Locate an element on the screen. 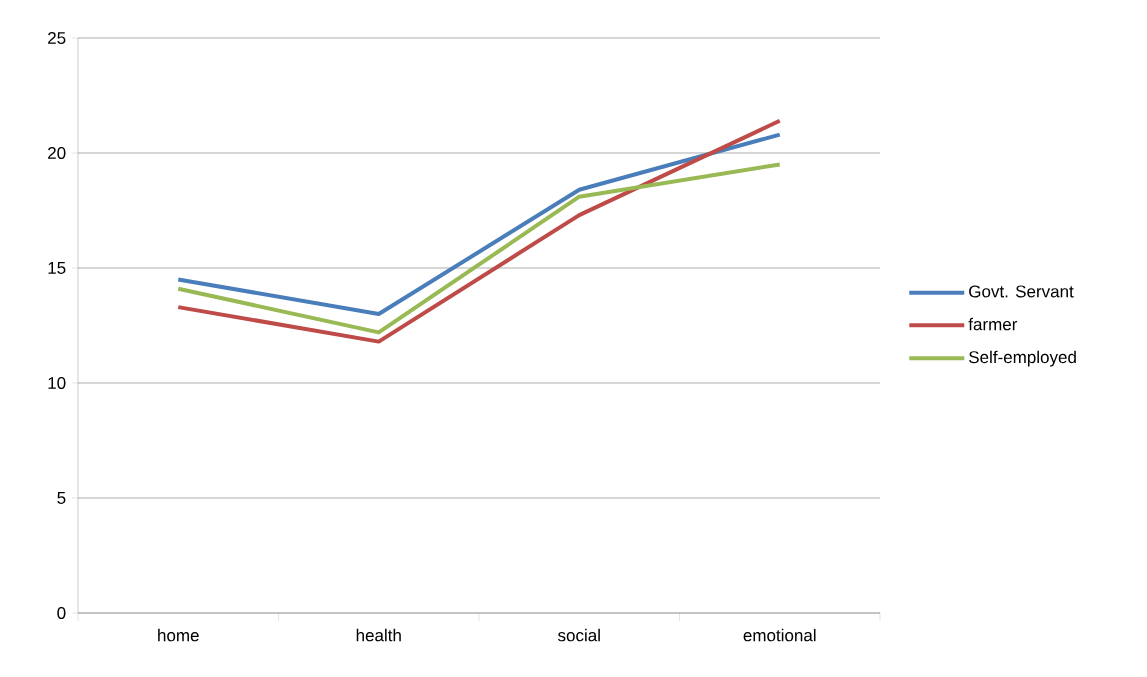  y-tick-label: 20 is located at coordinates (57, 153).